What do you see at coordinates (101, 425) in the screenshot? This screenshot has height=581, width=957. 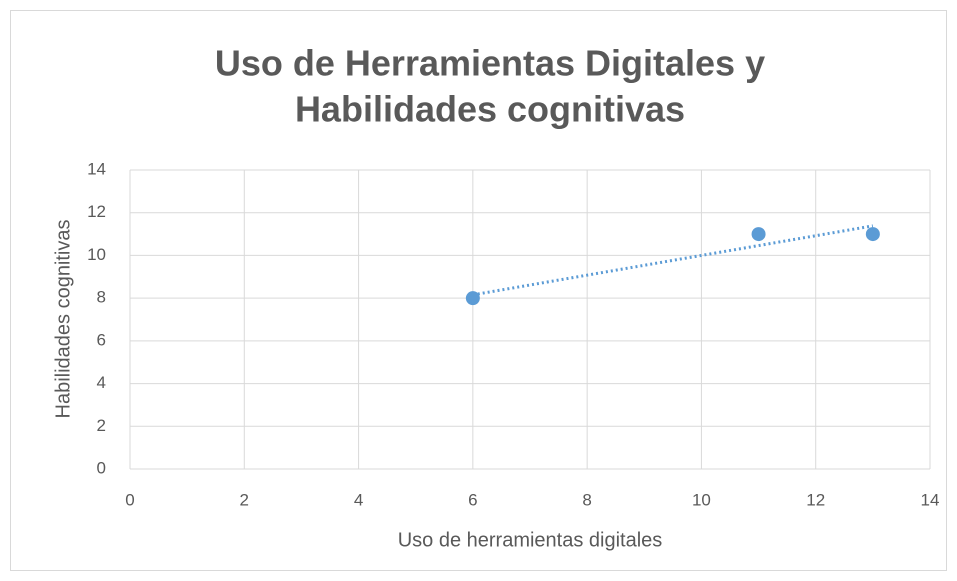 I see `y-tick-label: 2` at bounding box center [101, 425].